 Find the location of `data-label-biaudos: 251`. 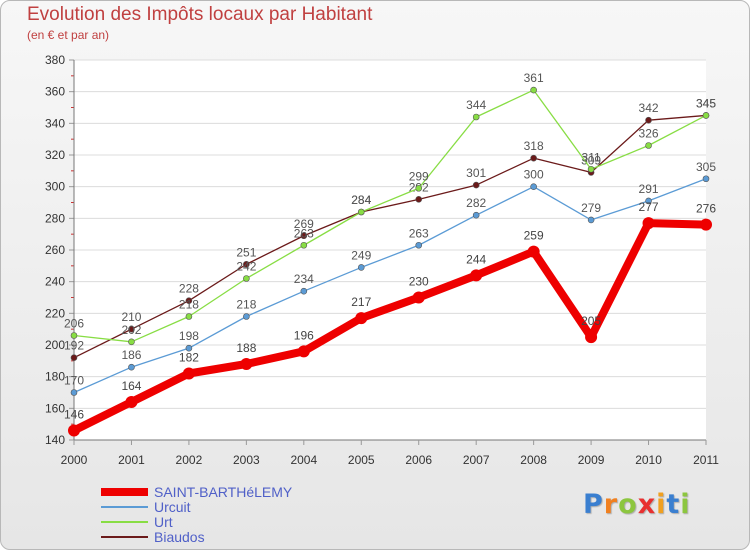

data-label-biaudos: 251 is located at coordinates (246, 252).